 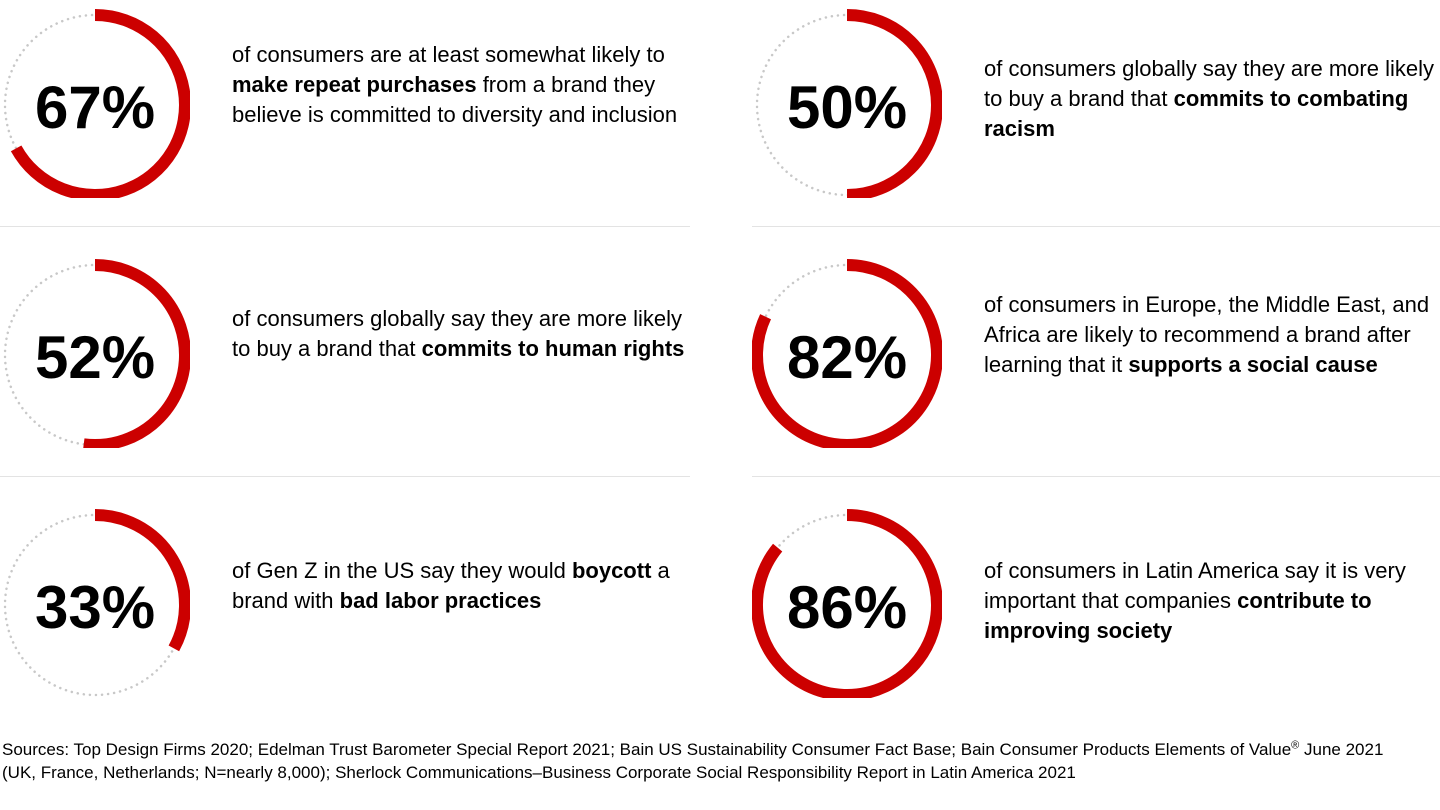 I want to click on desc-highlight: commits to human rights, so click(x=553, y=348).